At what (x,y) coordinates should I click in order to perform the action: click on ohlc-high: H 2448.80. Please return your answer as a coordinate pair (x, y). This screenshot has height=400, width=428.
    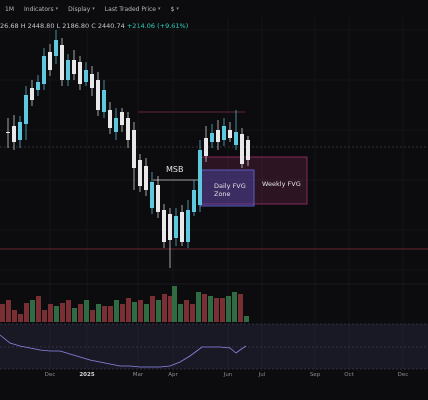
    Looking at the image, I should click on (37, 26).